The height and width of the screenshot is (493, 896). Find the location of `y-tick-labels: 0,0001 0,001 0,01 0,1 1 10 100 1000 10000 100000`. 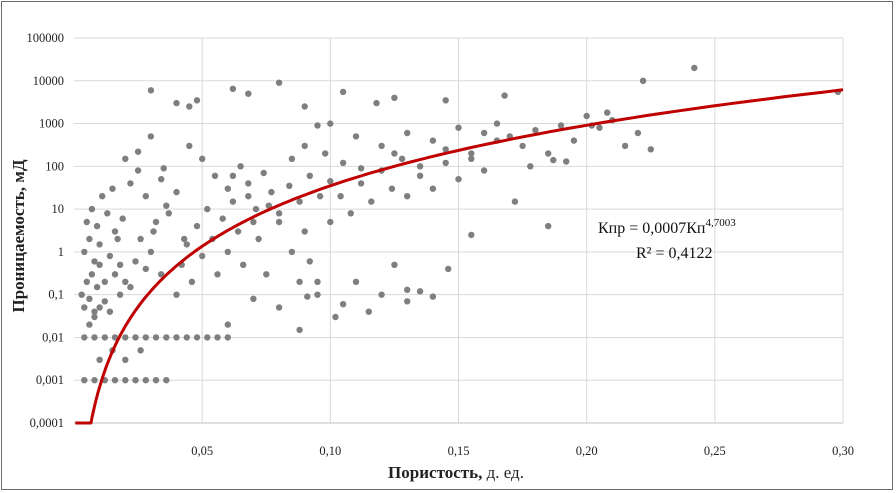

y-tick-labels: 0,0001 0,001 0,01 0,1 1 10 100 1000 10000 100000 is located at coordinates (46, 230).